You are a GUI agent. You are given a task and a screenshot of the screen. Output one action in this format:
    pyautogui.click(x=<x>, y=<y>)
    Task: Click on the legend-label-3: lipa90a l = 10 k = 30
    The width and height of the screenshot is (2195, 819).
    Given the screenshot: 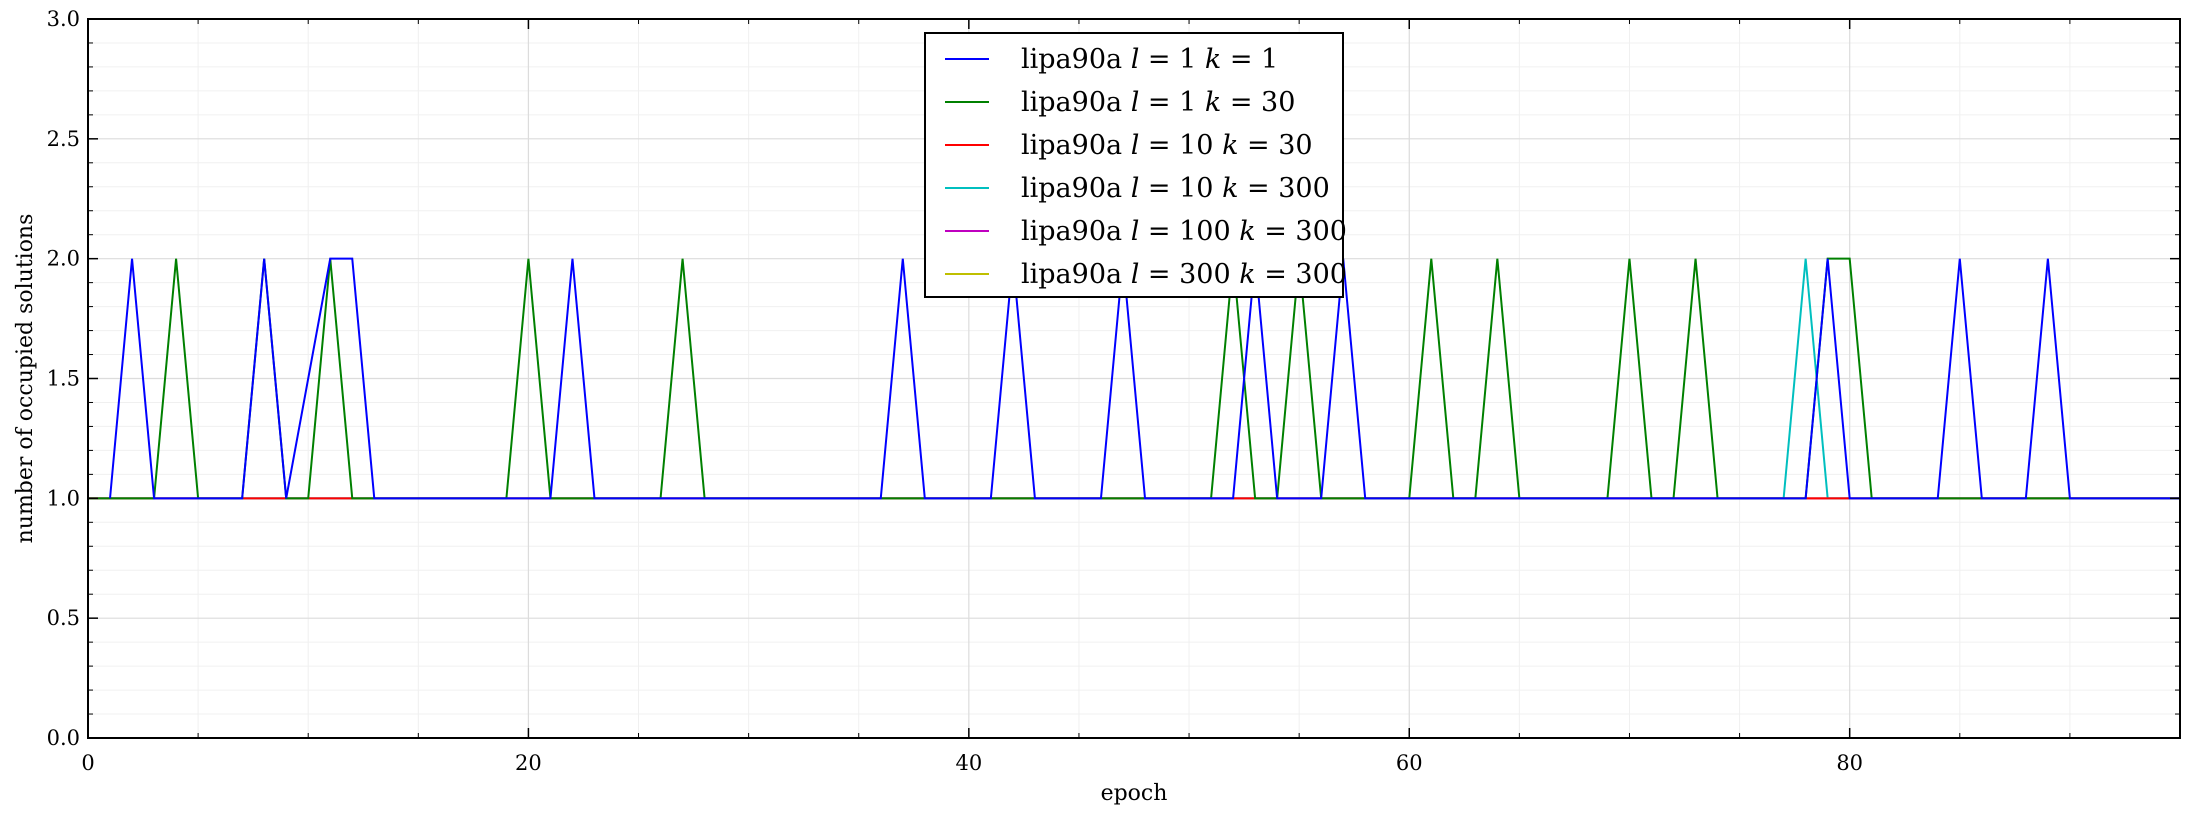 What is the action you would take?
    pyautogui.click(x=1167, y=145)
    